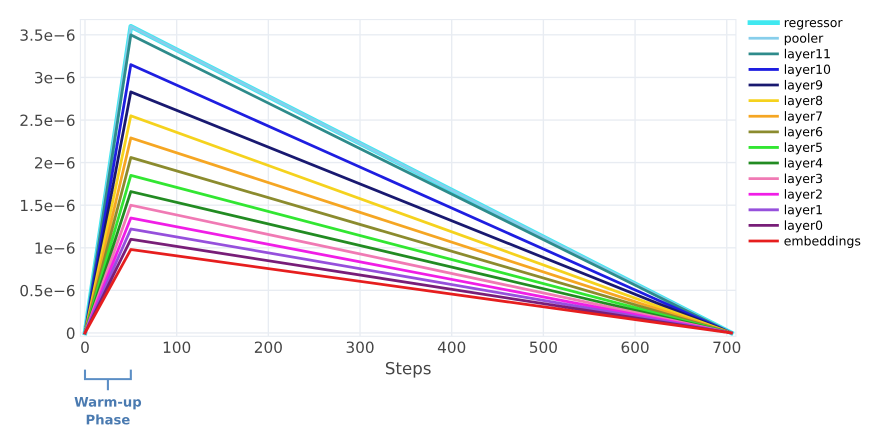 This screenshot has height=434, width=874. What do you see at coordinates (803, 117) in the screenshot?
I see `legend-label: layer7` at bounding box center [803, 117].